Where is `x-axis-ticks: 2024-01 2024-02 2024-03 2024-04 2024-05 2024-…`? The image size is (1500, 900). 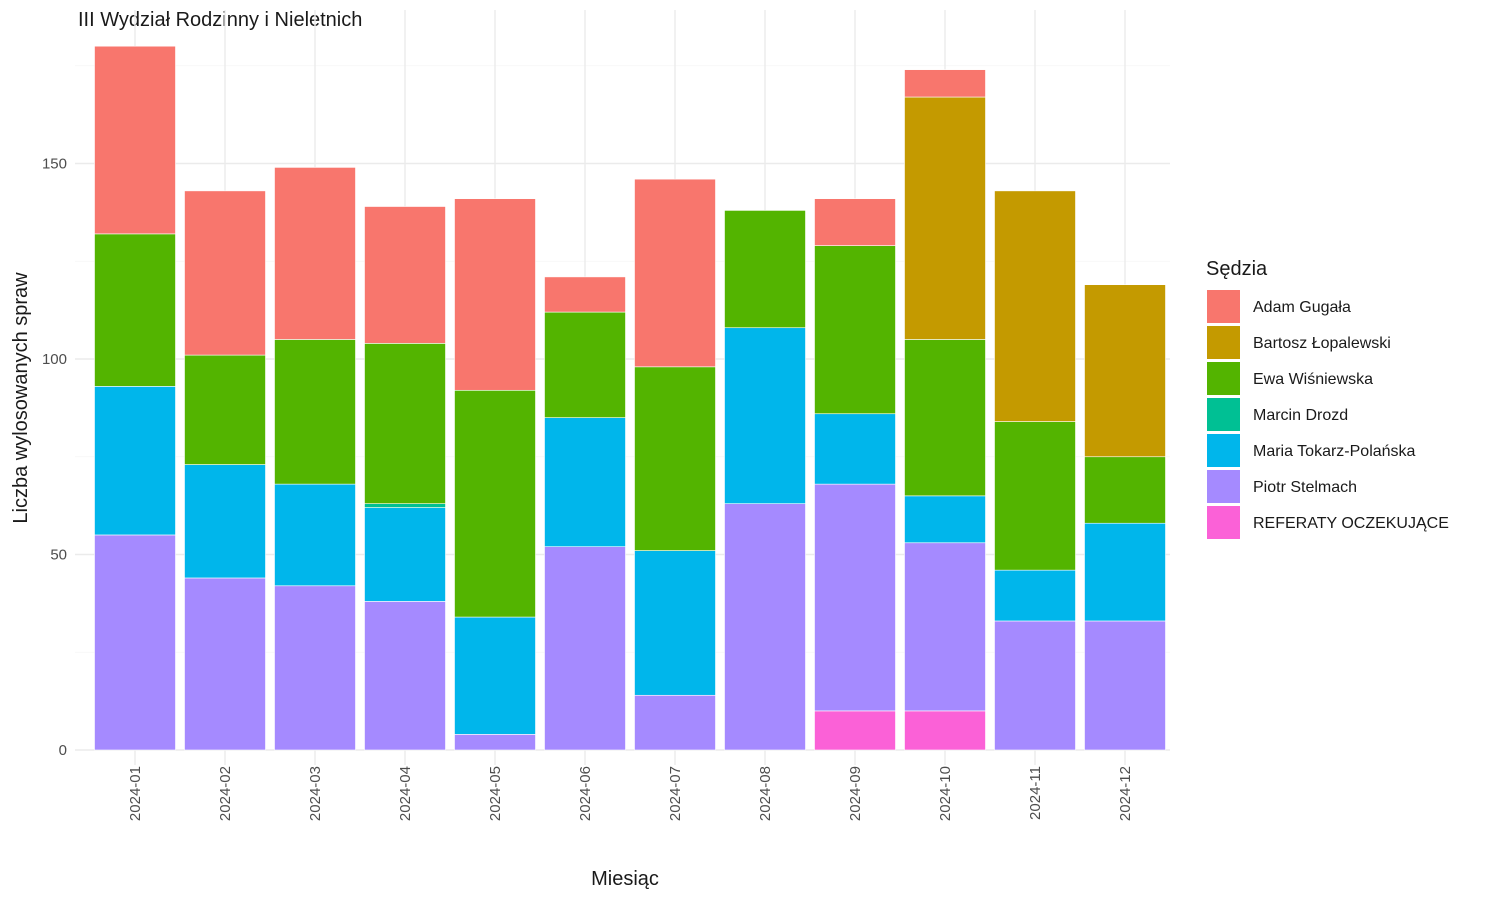
x-axis-ticks: 2024-01 2024-02 2024-03 2024-04 2024-05 2024-… is located at coordinates (630, 793).